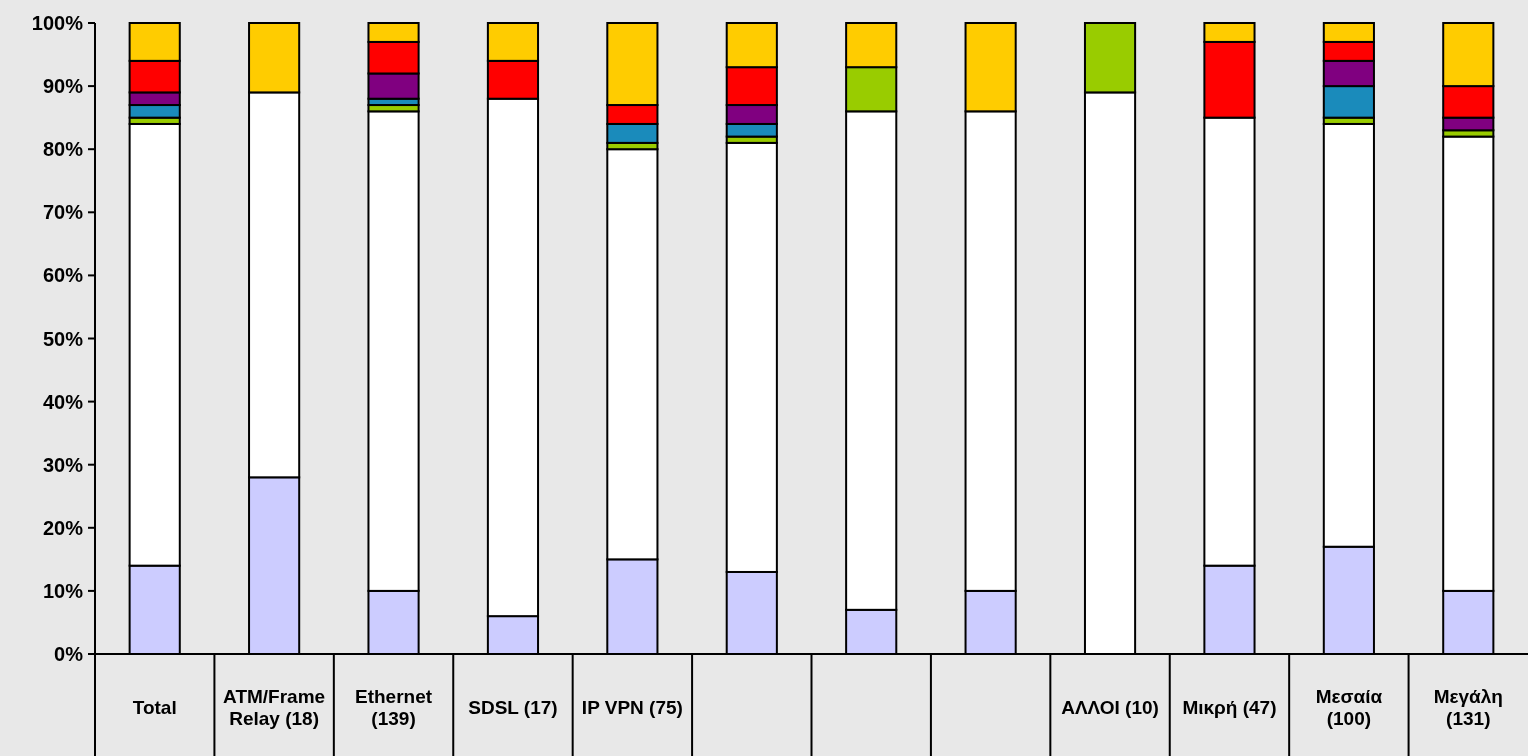 The height and width of the screenshot is (756, 1528). Describe the element at coordinates (63, 149) in the screenshot. I see `y-tick-label: 80%` at that location.